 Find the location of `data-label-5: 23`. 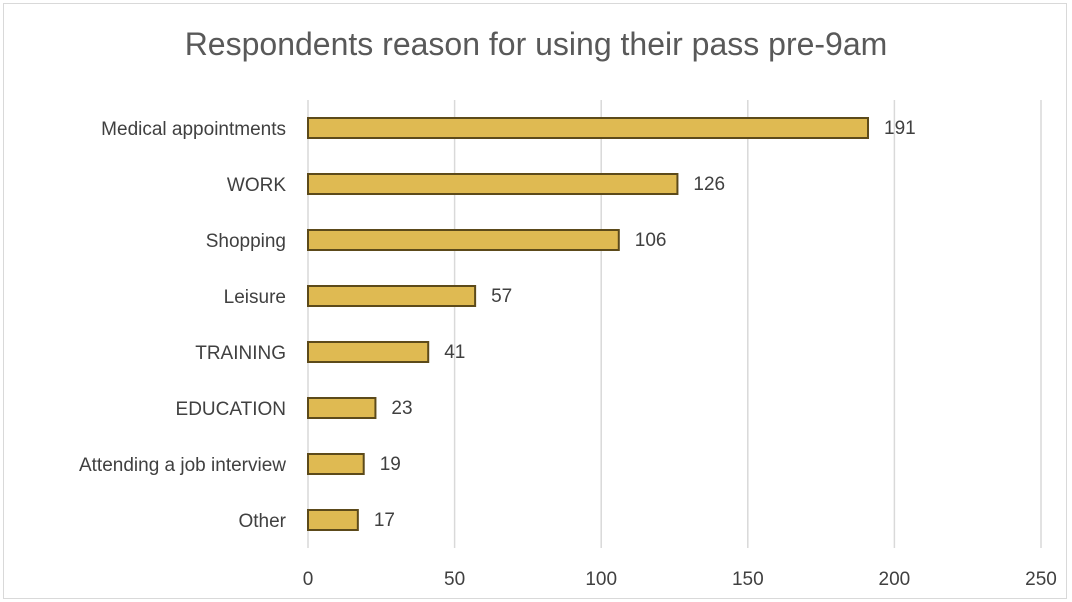

data-label-5: 23 is located at coordinates (401, 408).